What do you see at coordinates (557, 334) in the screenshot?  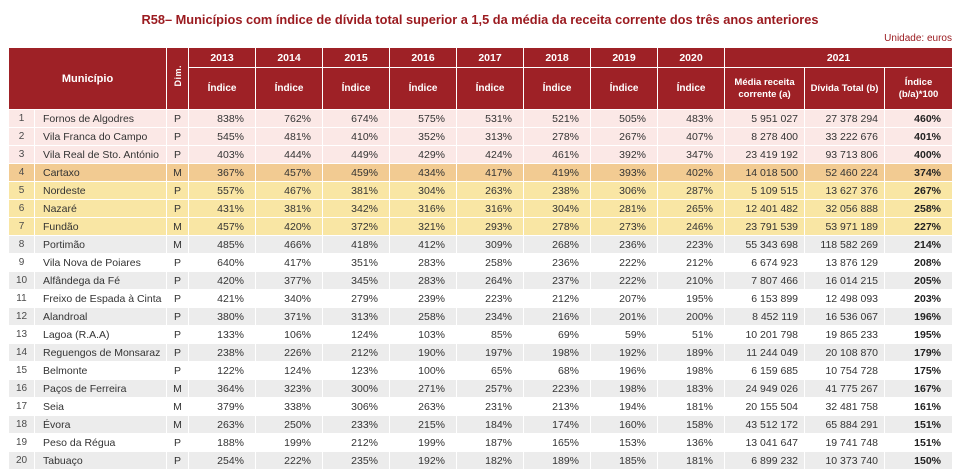 I see `indice-2018-cell: 69%` at bounding box center [557, 334].